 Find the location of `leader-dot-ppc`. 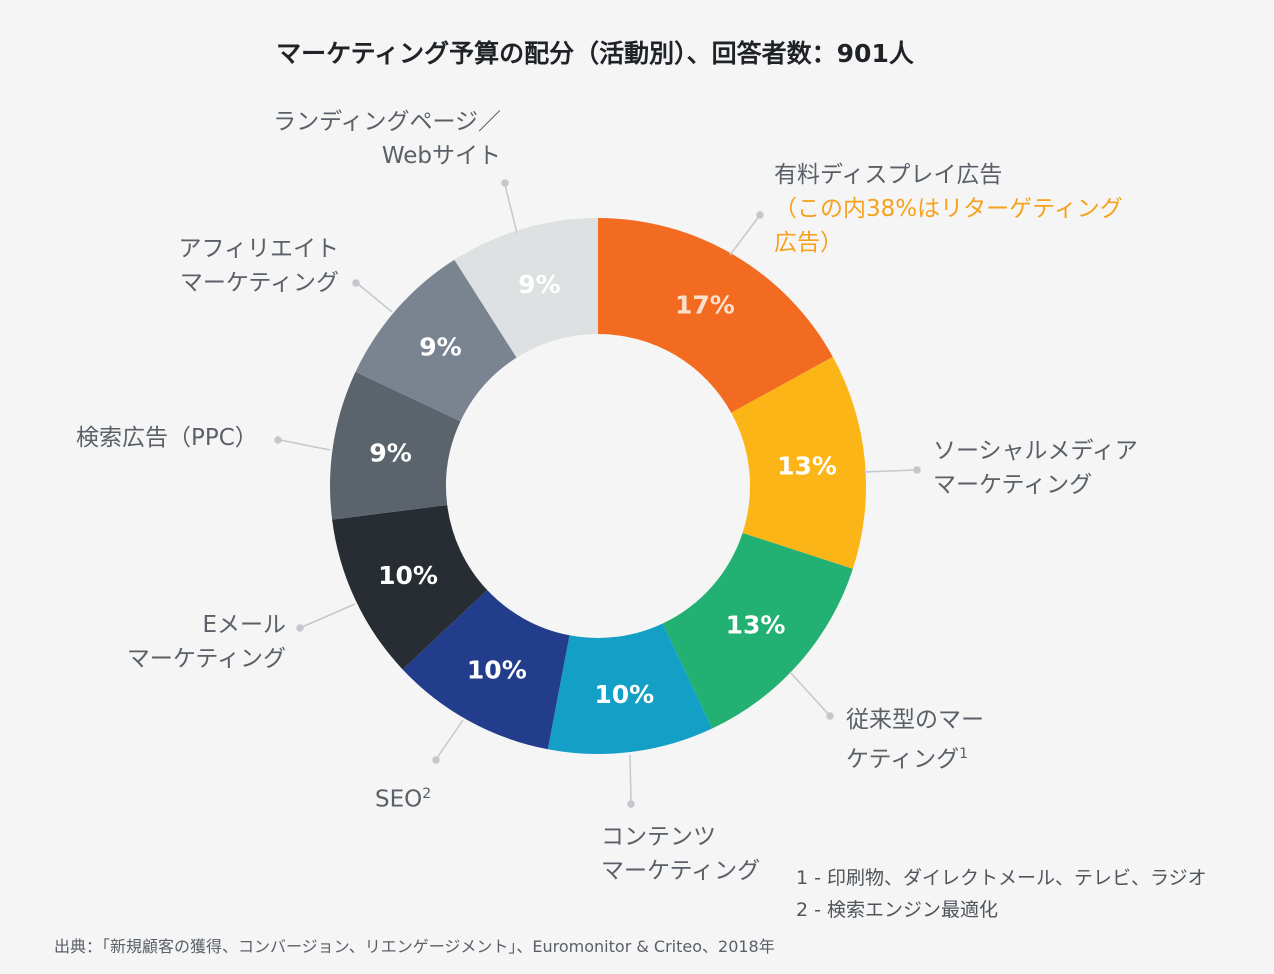

leader-dot-ppc is located at coordinates (278, 440).